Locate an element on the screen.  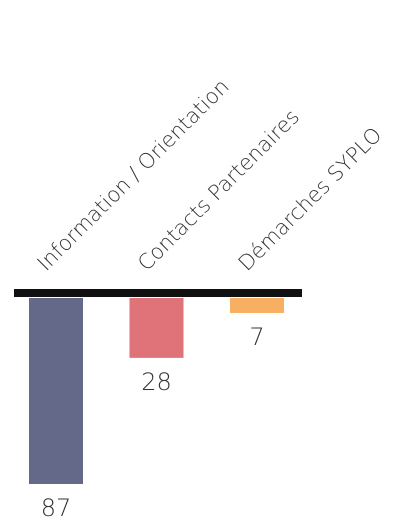
data-label: 7 is located at coordinates (256, 337).